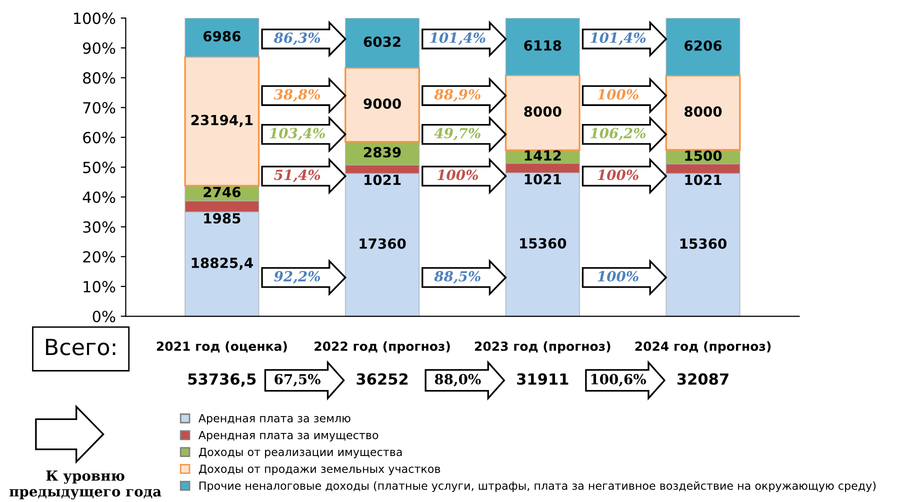 The width and height of the screenshot is (898, 502). What do you see at coordinates (618, 134) in the screenshot?
I see `annotation: 106,2%` at bounding box center [618, 134].